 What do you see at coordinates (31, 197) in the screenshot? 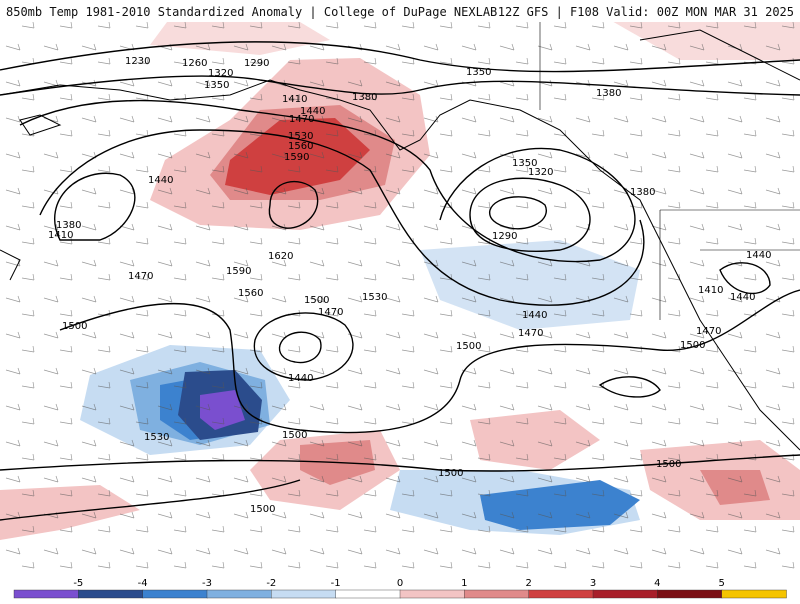
I see `kamchatka-coastline` at bounding box center [31, 197].